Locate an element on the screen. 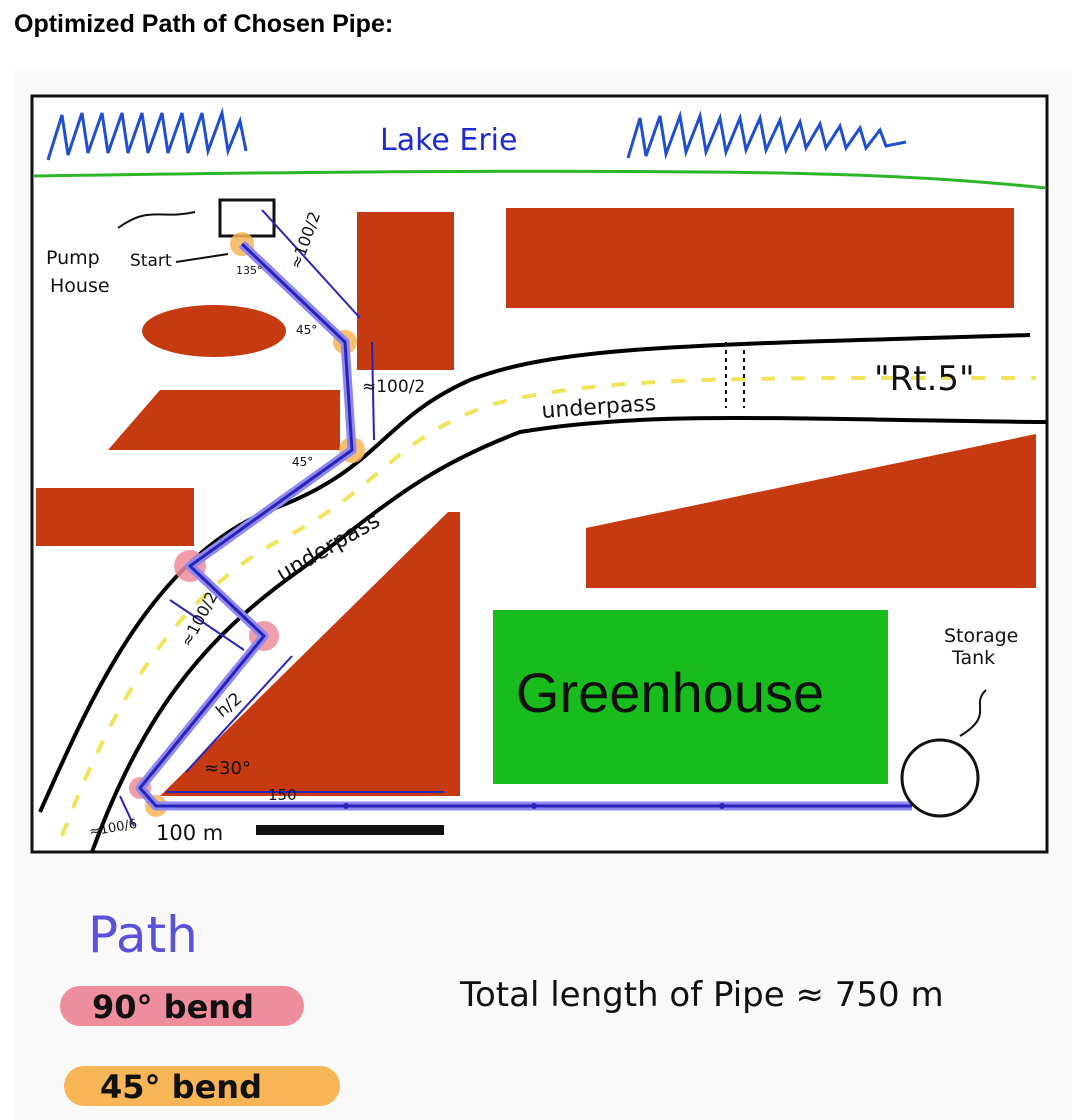 This screenshot has height=1120, width=1084. pump-house is located at coordinates (247, 218).